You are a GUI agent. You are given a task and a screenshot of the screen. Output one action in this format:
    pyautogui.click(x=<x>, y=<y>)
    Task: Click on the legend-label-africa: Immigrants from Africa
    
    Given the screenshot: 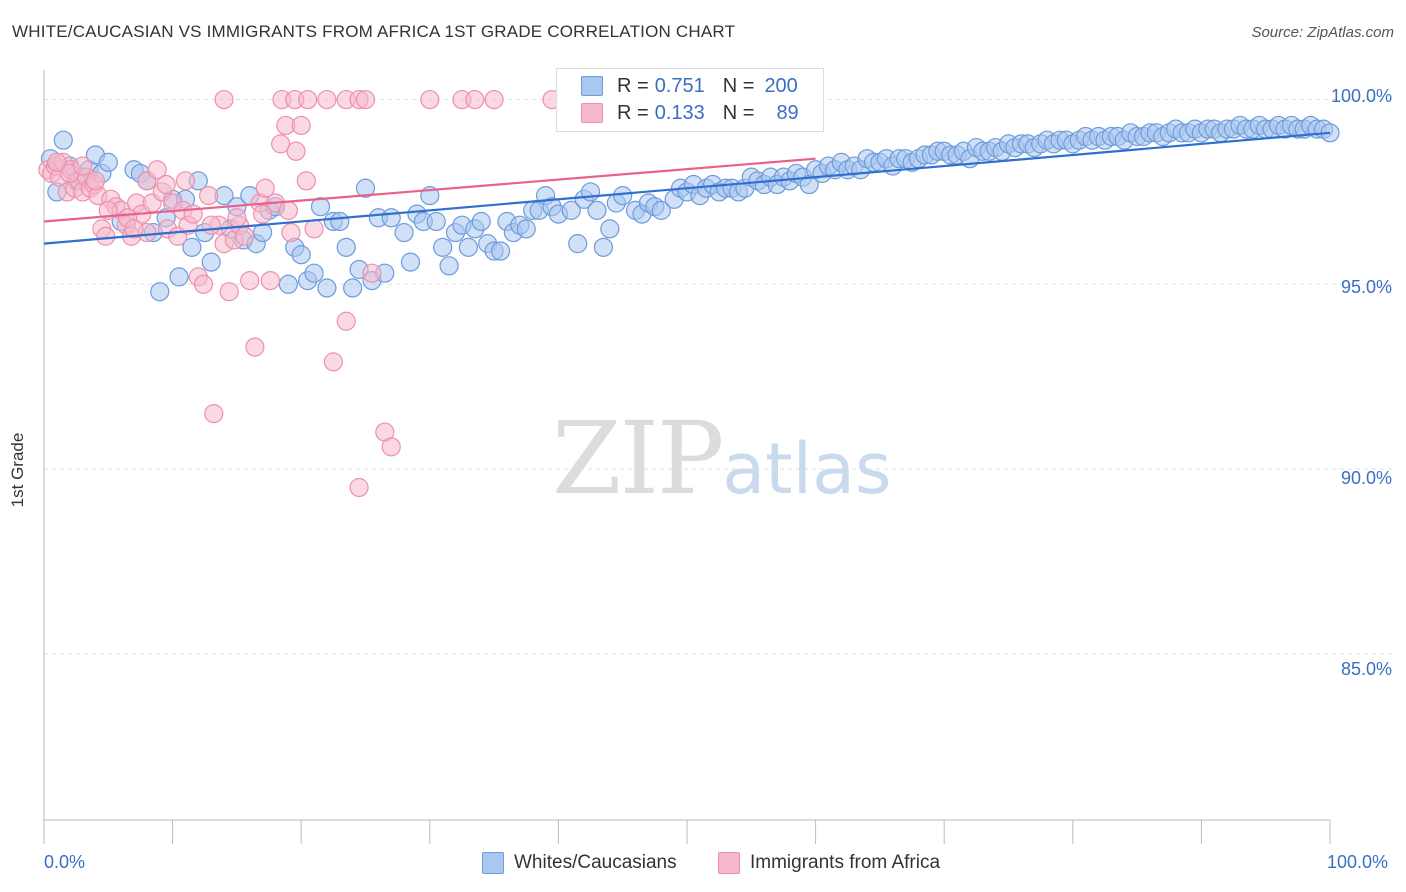 What is the action you would take?
    pyautogui.click(x=845, y=862)
    